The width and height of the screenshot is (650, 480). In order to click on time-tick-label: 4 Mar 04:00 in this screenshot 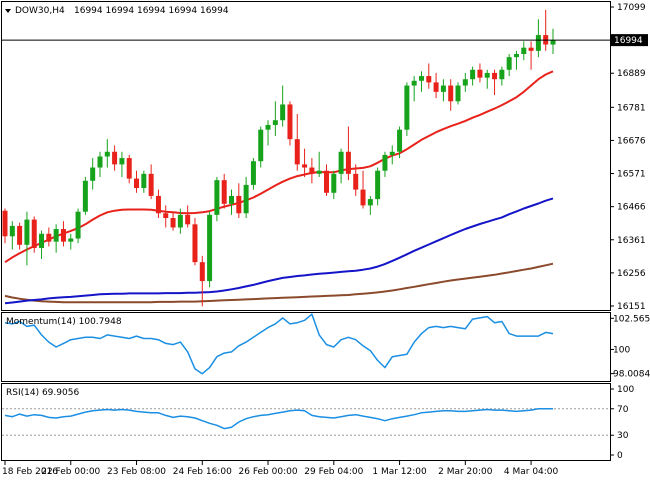, I will do `click(531, 472)`.